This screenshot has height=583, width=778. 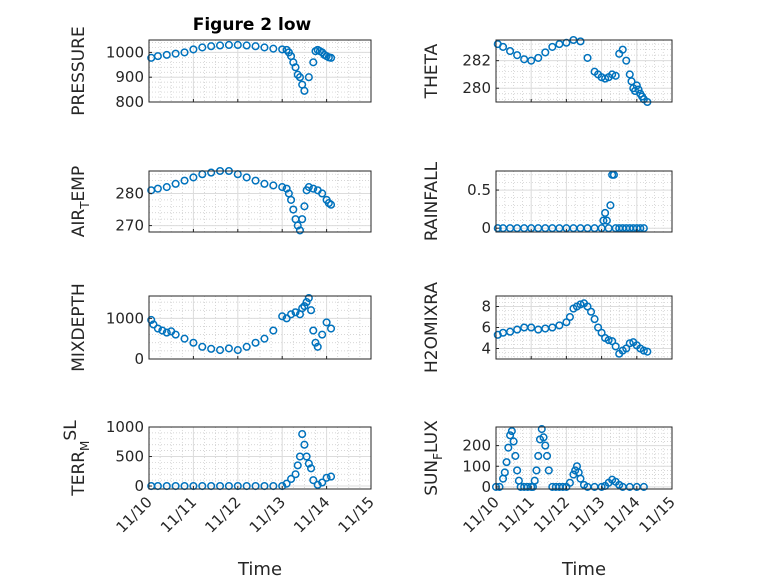 What do you see at coordinates (222, 514) in the screenshot?
I see `x-tick-label: 11/12` at bounding box center [222, 514].